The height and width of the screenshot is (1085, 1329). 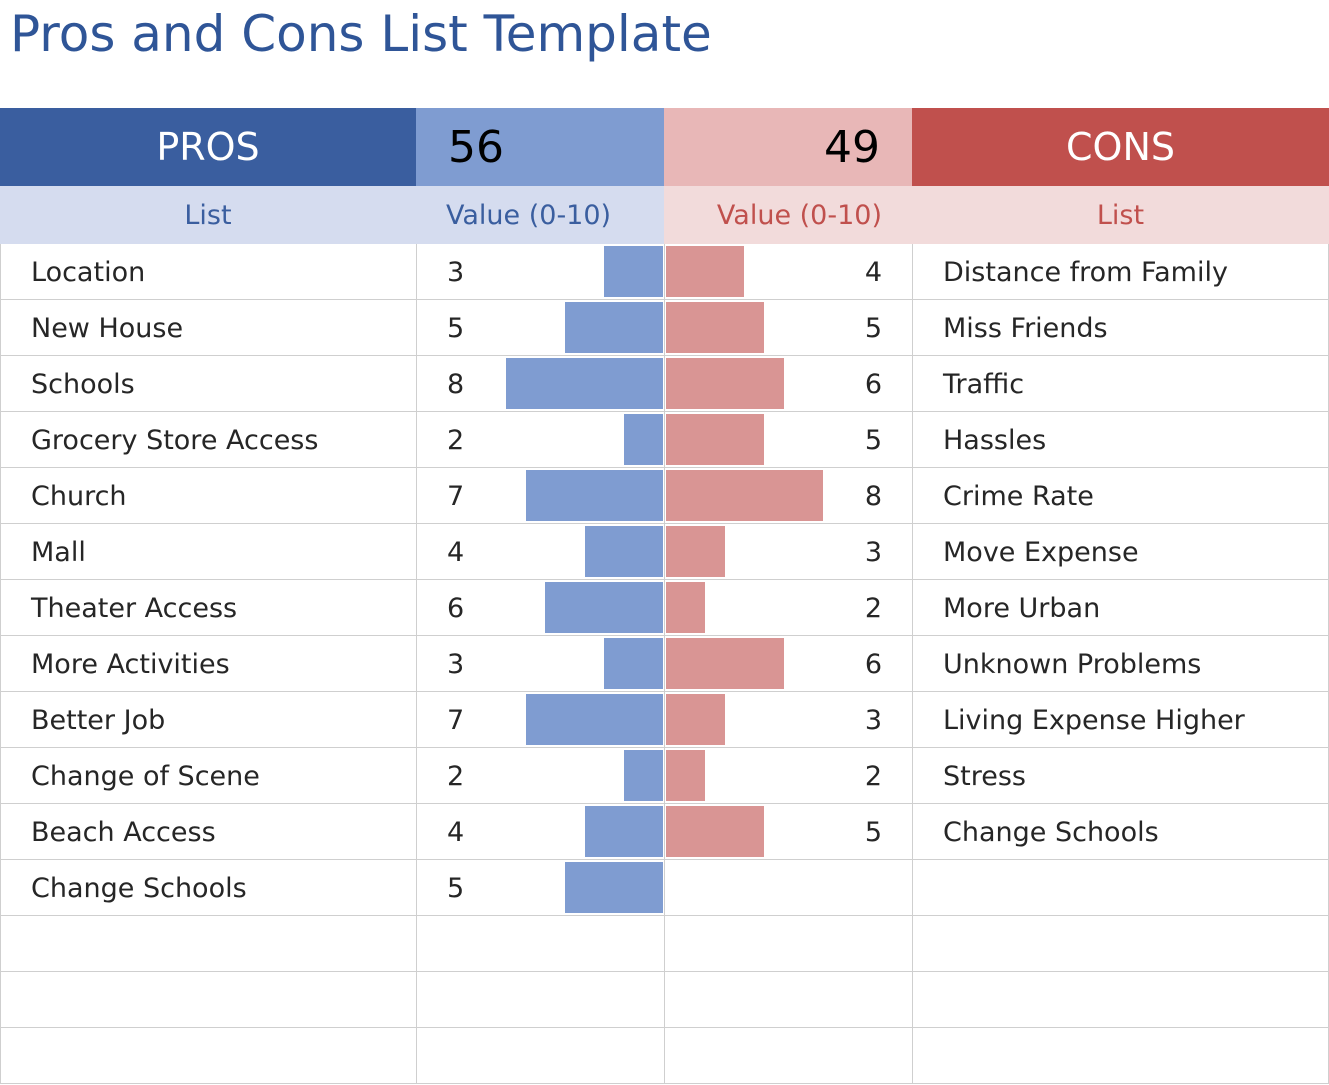 I want to click on page-title: Pros and Cons List Template, so click(x=361, y=34).